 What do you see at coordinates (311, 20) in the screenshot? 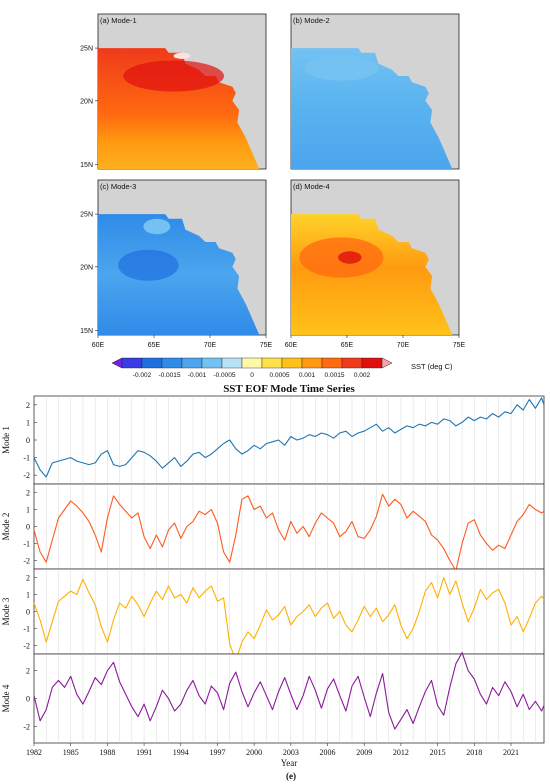
I see `panel-label: (b) Mode-2` at bounding box center [311, 20].